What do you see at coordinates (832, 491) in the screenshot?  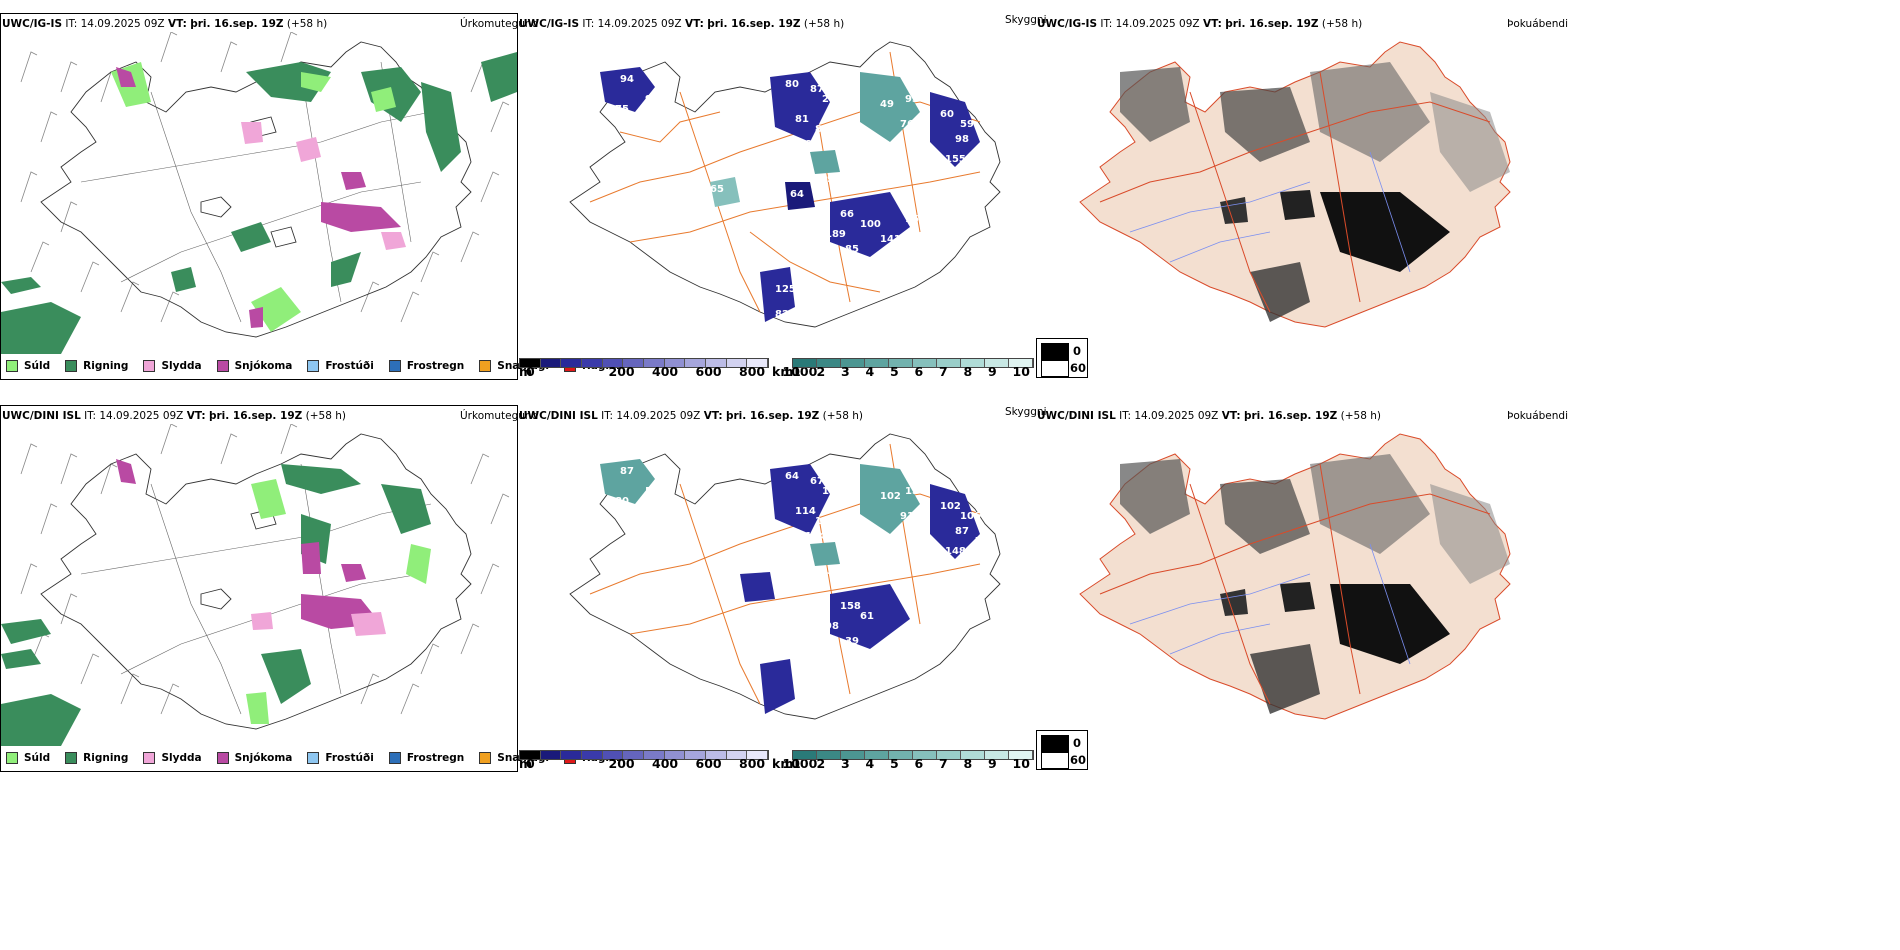 I see `vis-number-label: 102` at bounding box center [832, 491].